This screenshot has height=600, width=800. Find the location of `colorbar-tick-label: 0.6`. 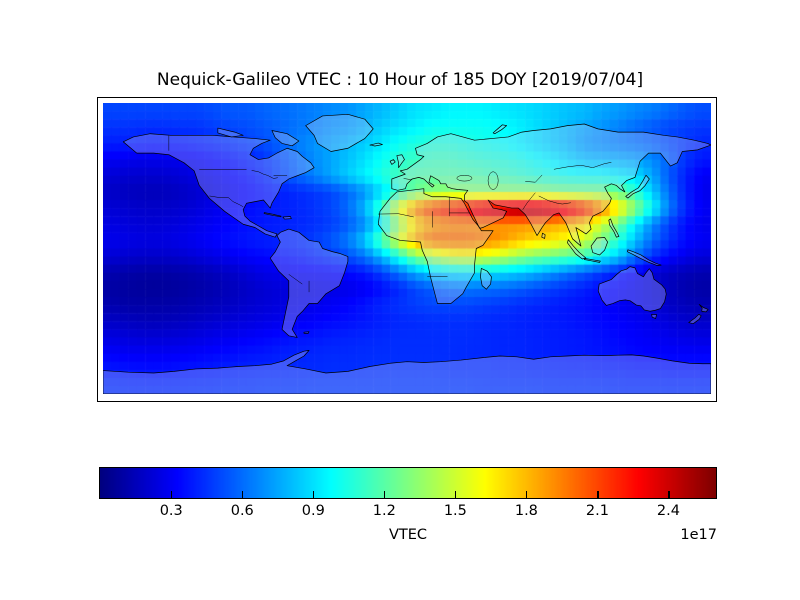

colorbar-tick-label: 0.6 is located at coordinates (242, 511).